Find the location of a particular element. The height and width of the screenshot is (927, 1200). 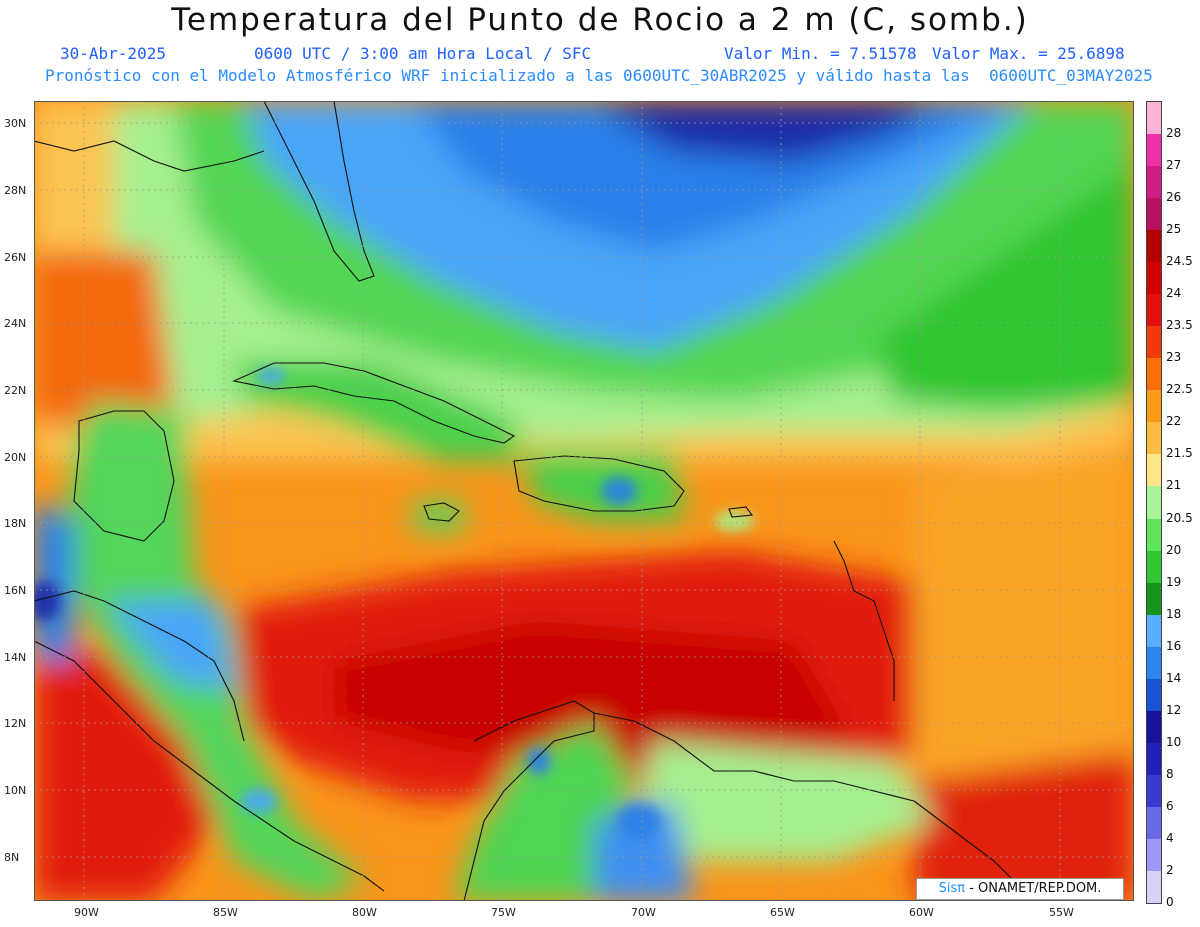

color-scale-label: 27 is located at coordinates (1174, 165).